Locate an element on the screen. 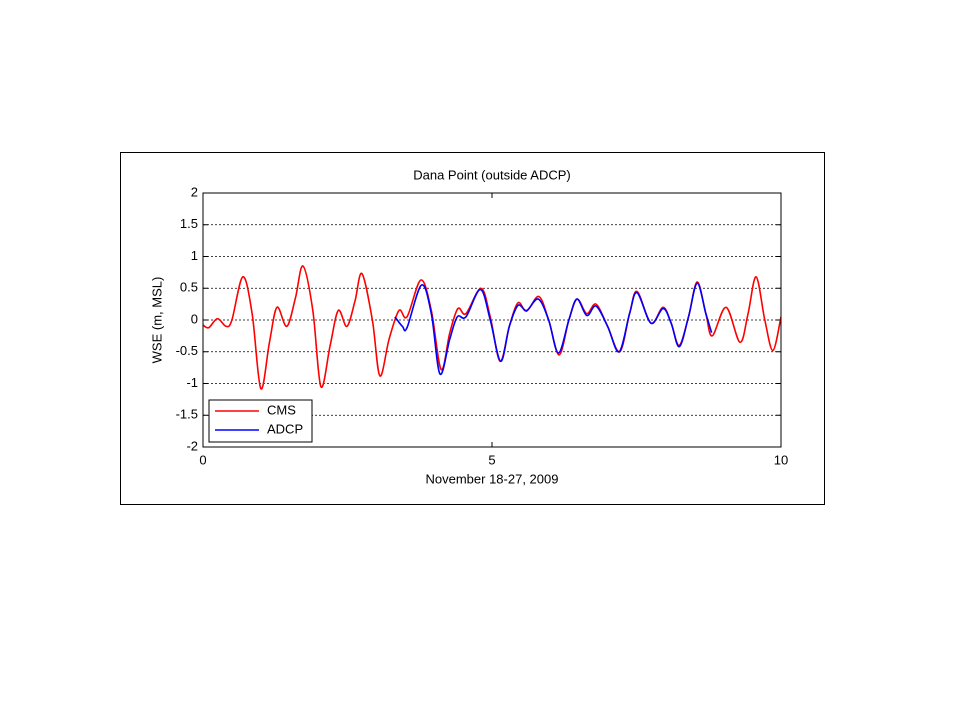 The image size is (960, 720). y-tick-label: 2 is located at coordinates (194, 191).